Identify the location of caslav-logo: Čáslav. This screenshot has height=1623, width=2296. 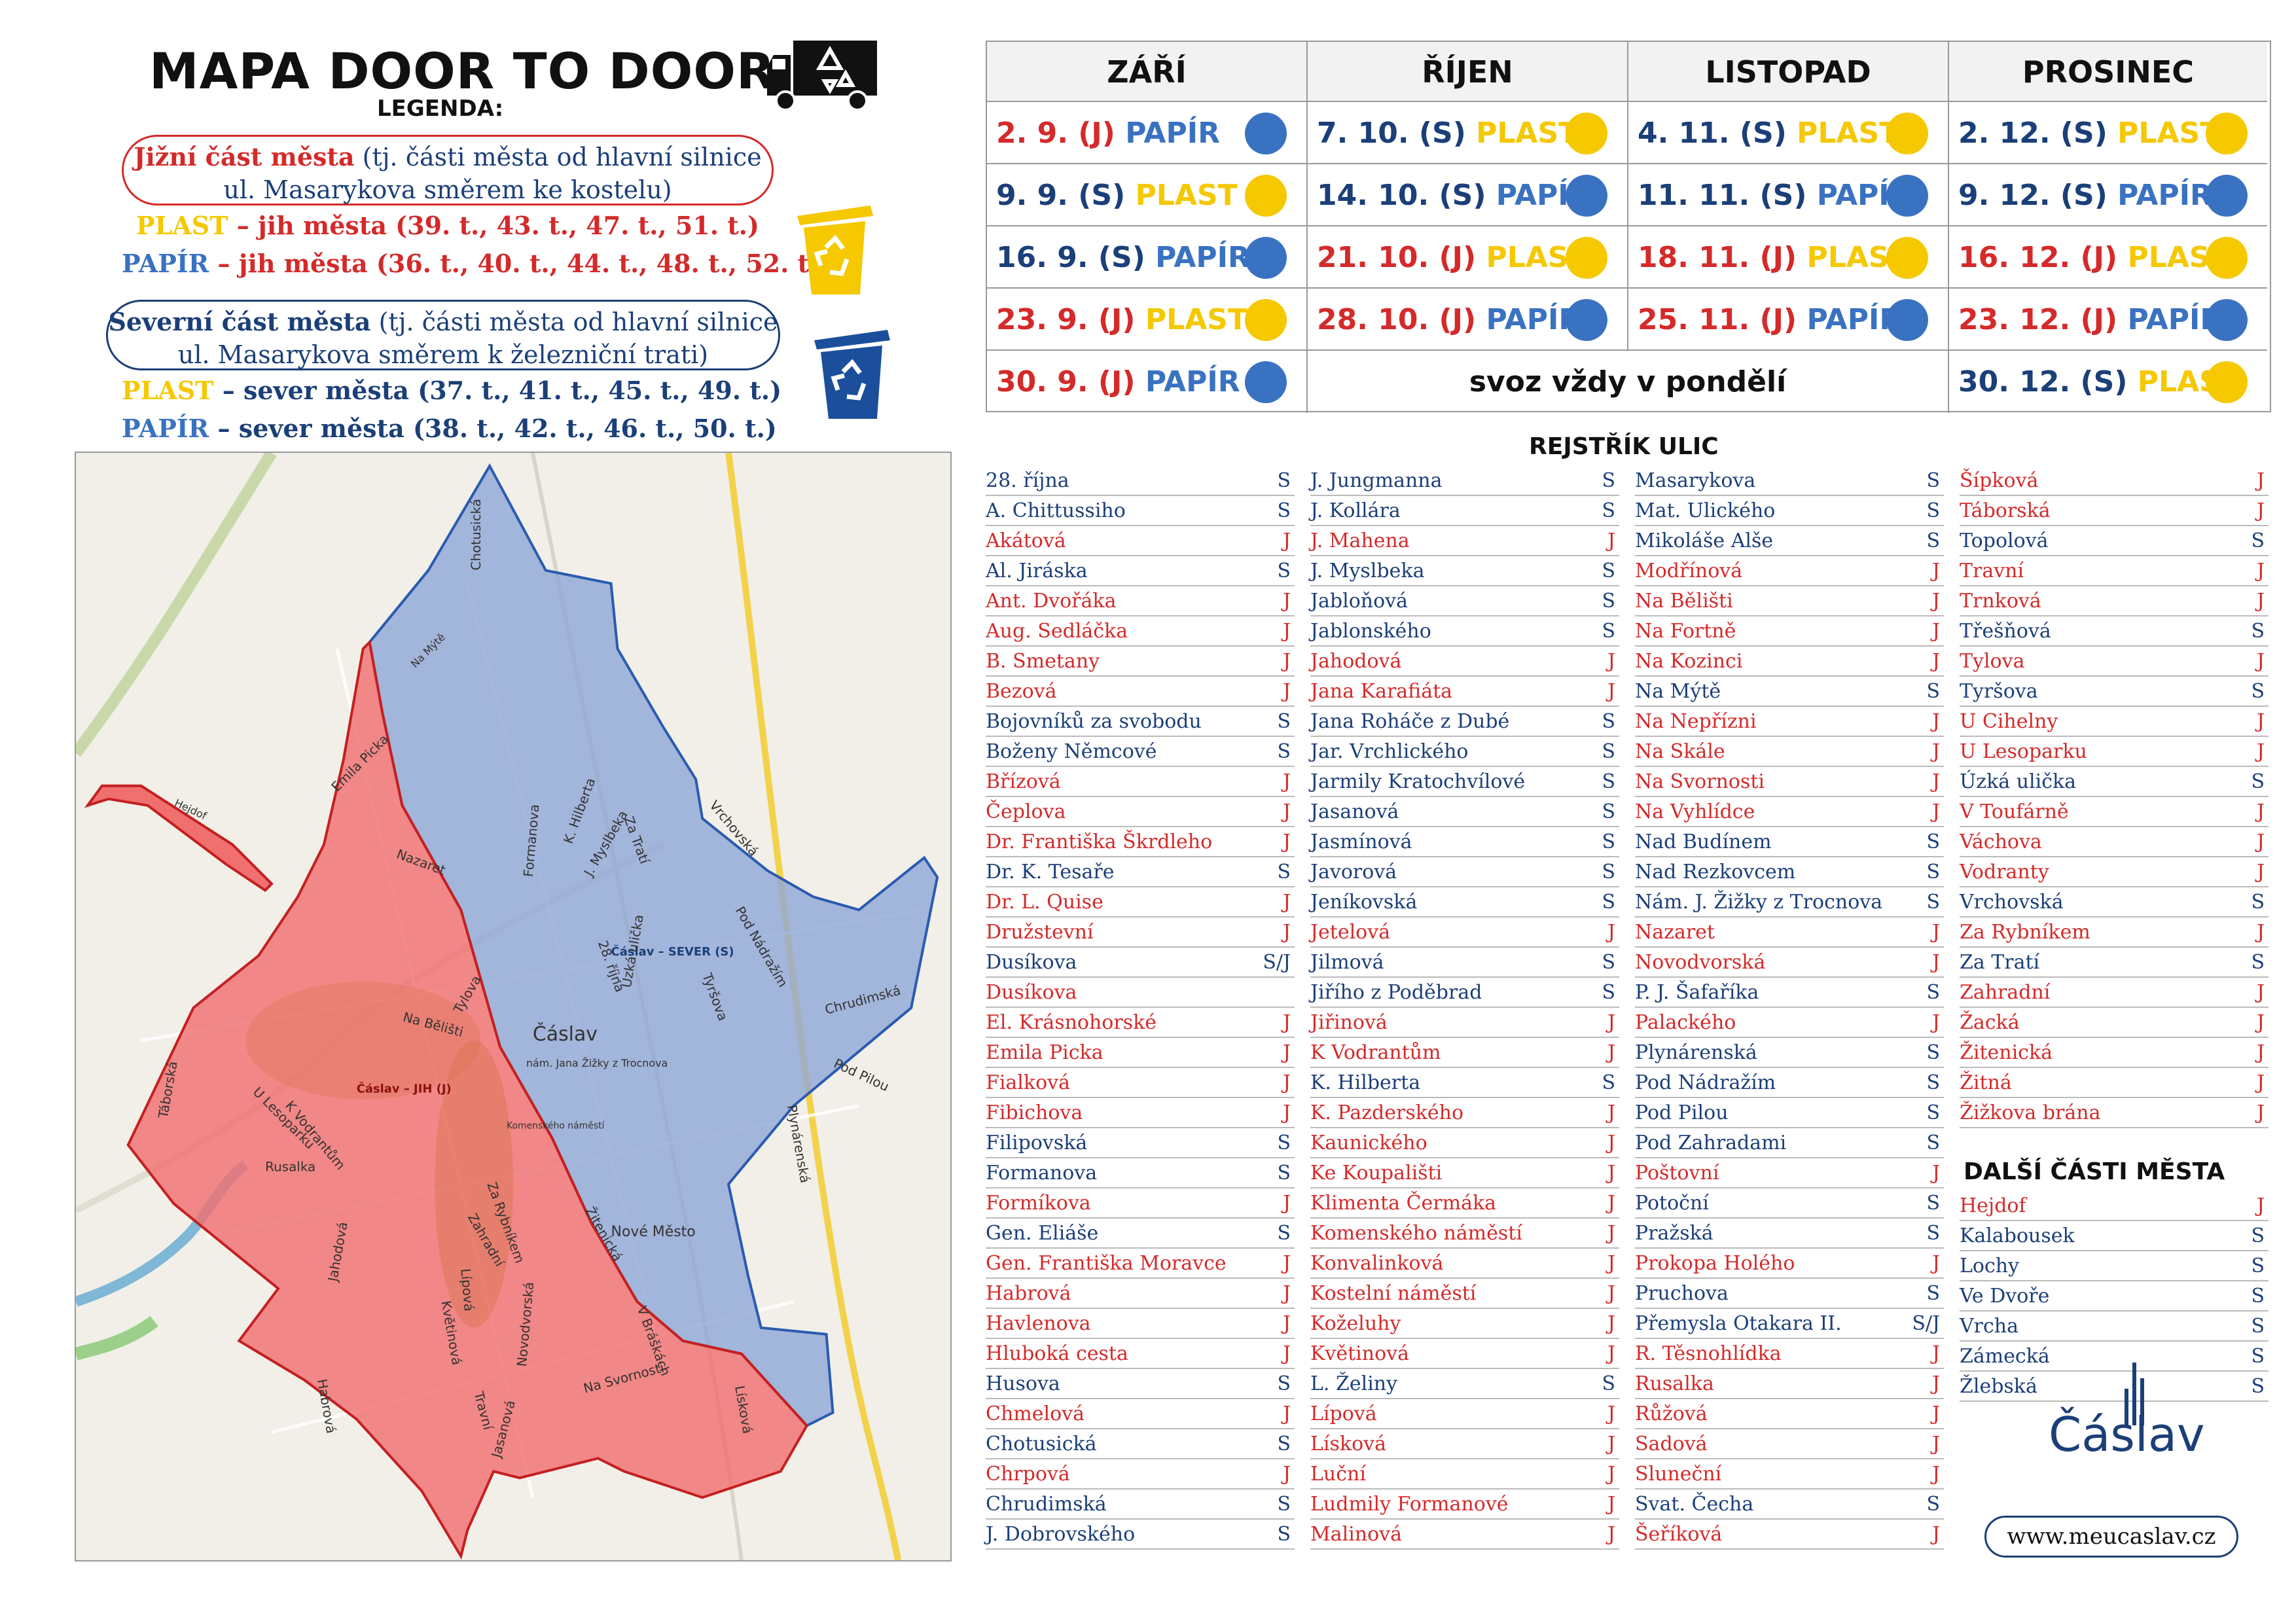
(2127, 1412).